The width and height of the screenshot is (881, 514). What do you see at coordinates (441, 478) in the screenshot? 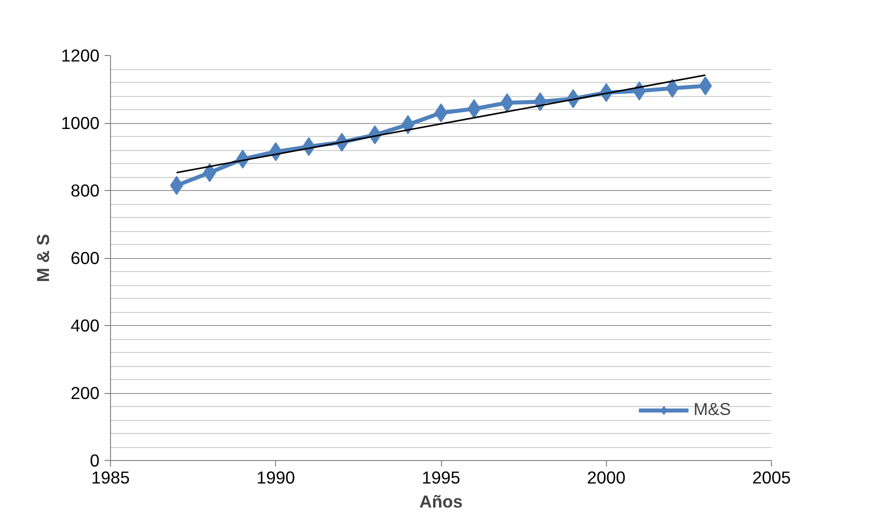
I see `x-tick-label: 1995` at bounding box center [441, 478].